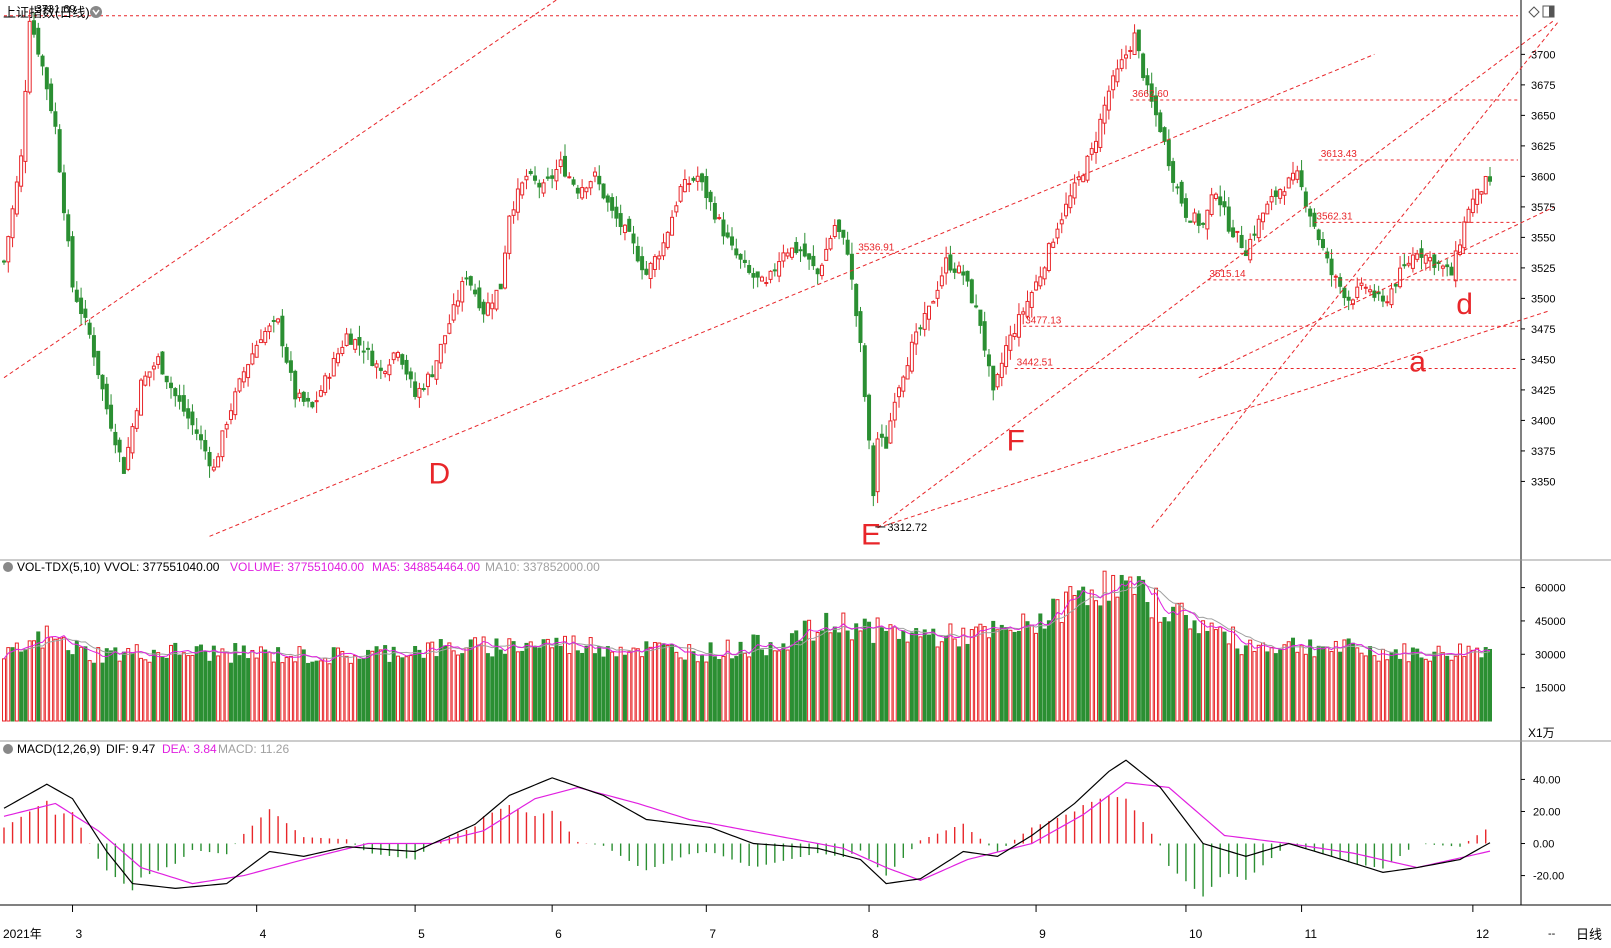 The image size is (1611, 948). Describe the element at coordinates (1534, 12) in the screenshot. I see `diamond-icon` at that location.